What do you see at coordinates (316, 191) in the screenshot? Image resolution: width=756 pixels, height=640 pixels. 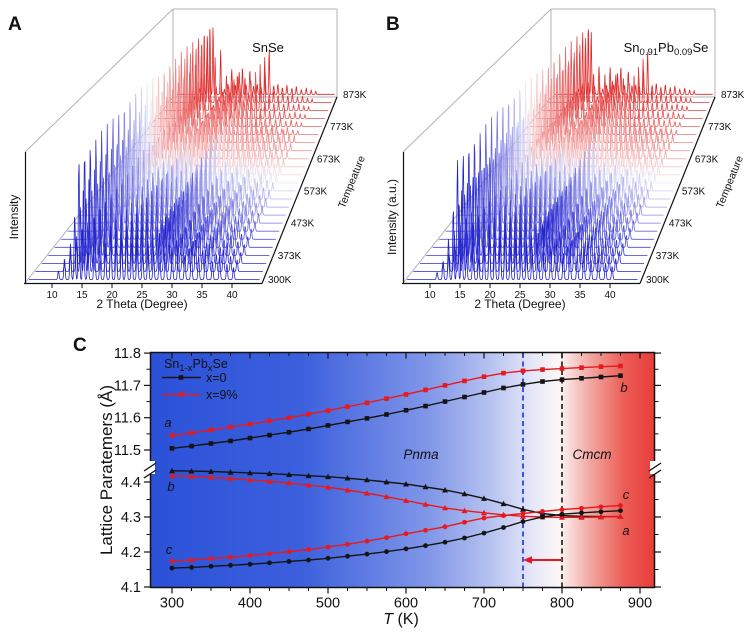 I see `temperature-label: 573K` at bounding box center [316, 191].